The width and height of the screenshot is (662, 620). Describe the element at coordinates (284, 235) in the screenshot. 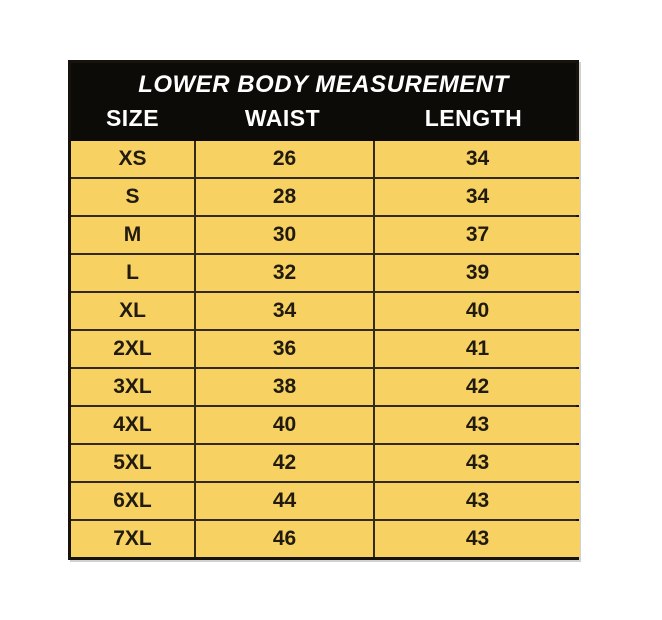

I see `cell-waist: 30` at that location.